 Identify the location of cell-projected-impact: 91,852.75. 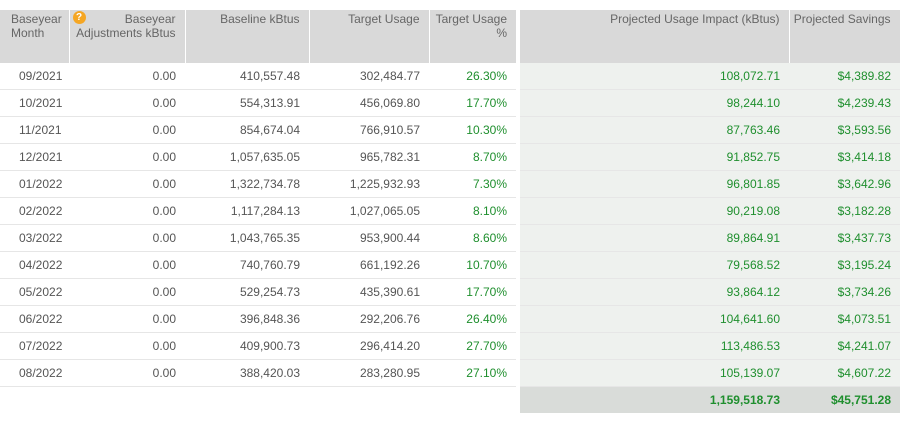
(652, 157).